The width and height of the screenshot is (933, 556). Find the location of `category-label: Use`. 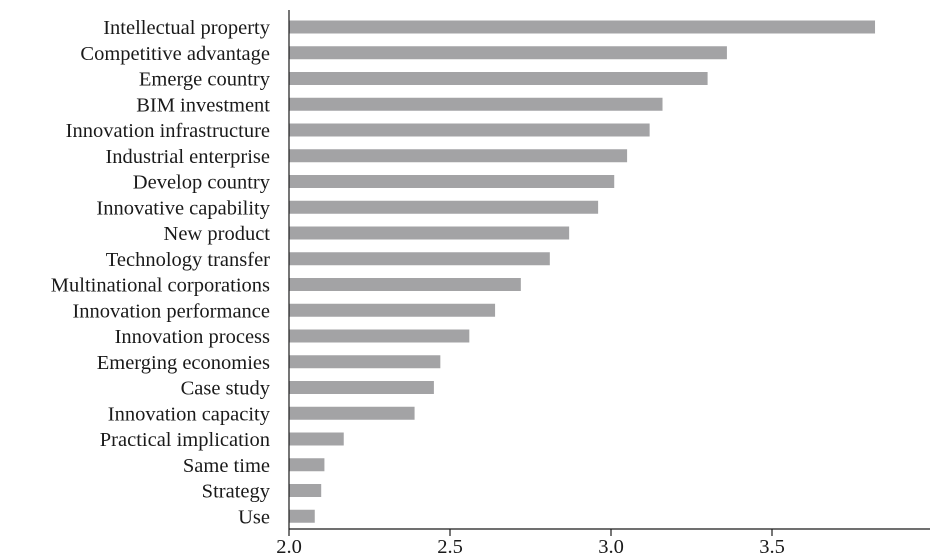

category-label: Use is located at coordinates (254, 517).